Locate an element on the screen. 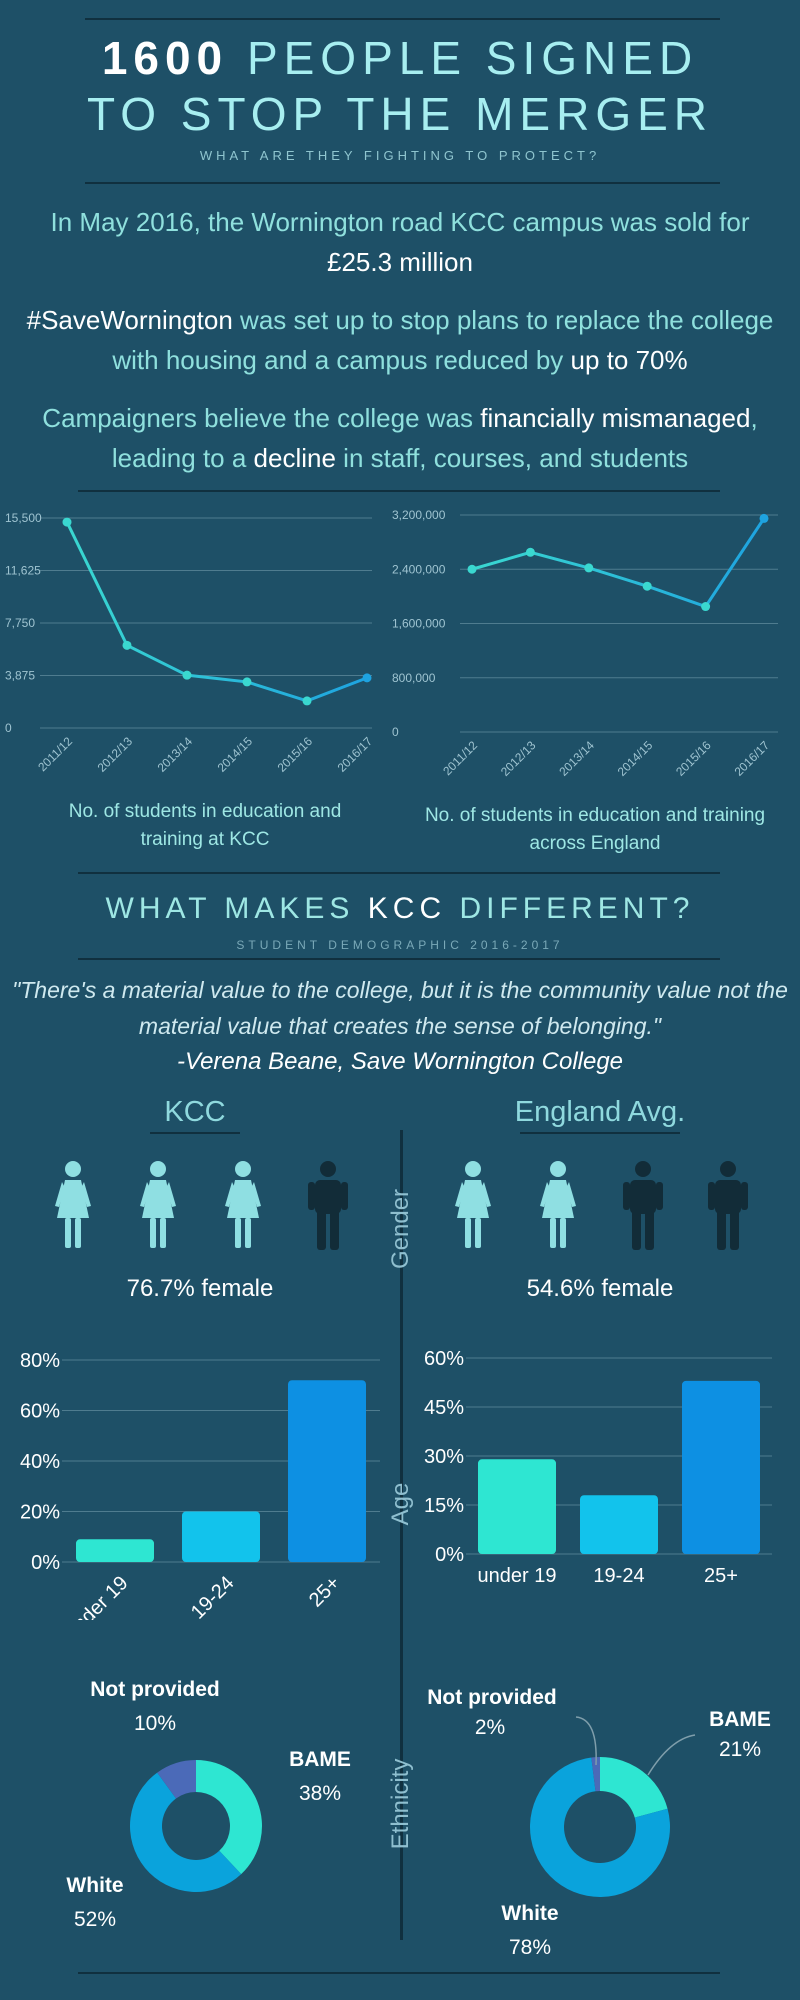 The image size is (800, 2000). eng-pct-white: 78% is located at coordinates (530, 1947).